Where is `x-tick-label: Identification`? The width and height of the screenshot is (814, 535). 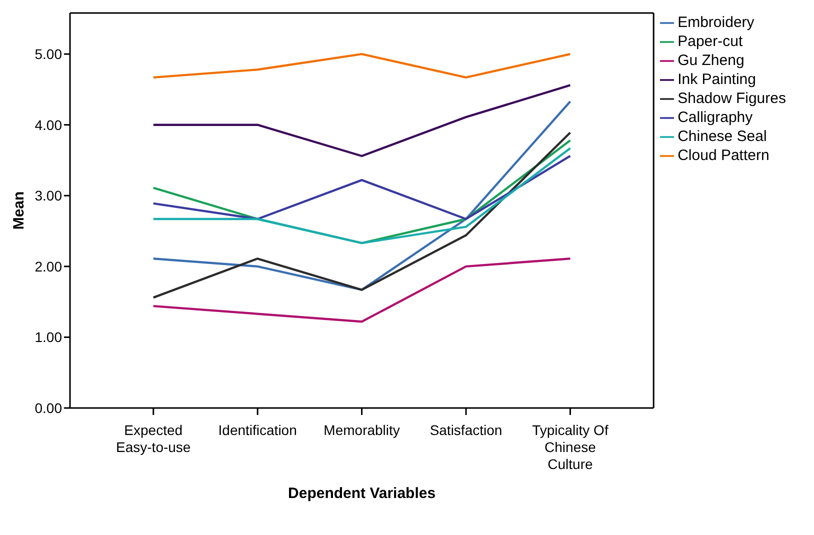
x-tick-label: Identification is located at coordinates (257, 430).